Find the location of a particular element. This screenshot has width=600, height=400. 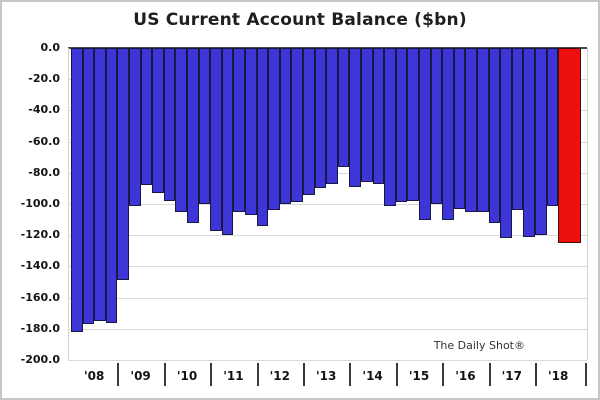

right-axis-line is located at coordinates (587, 204).